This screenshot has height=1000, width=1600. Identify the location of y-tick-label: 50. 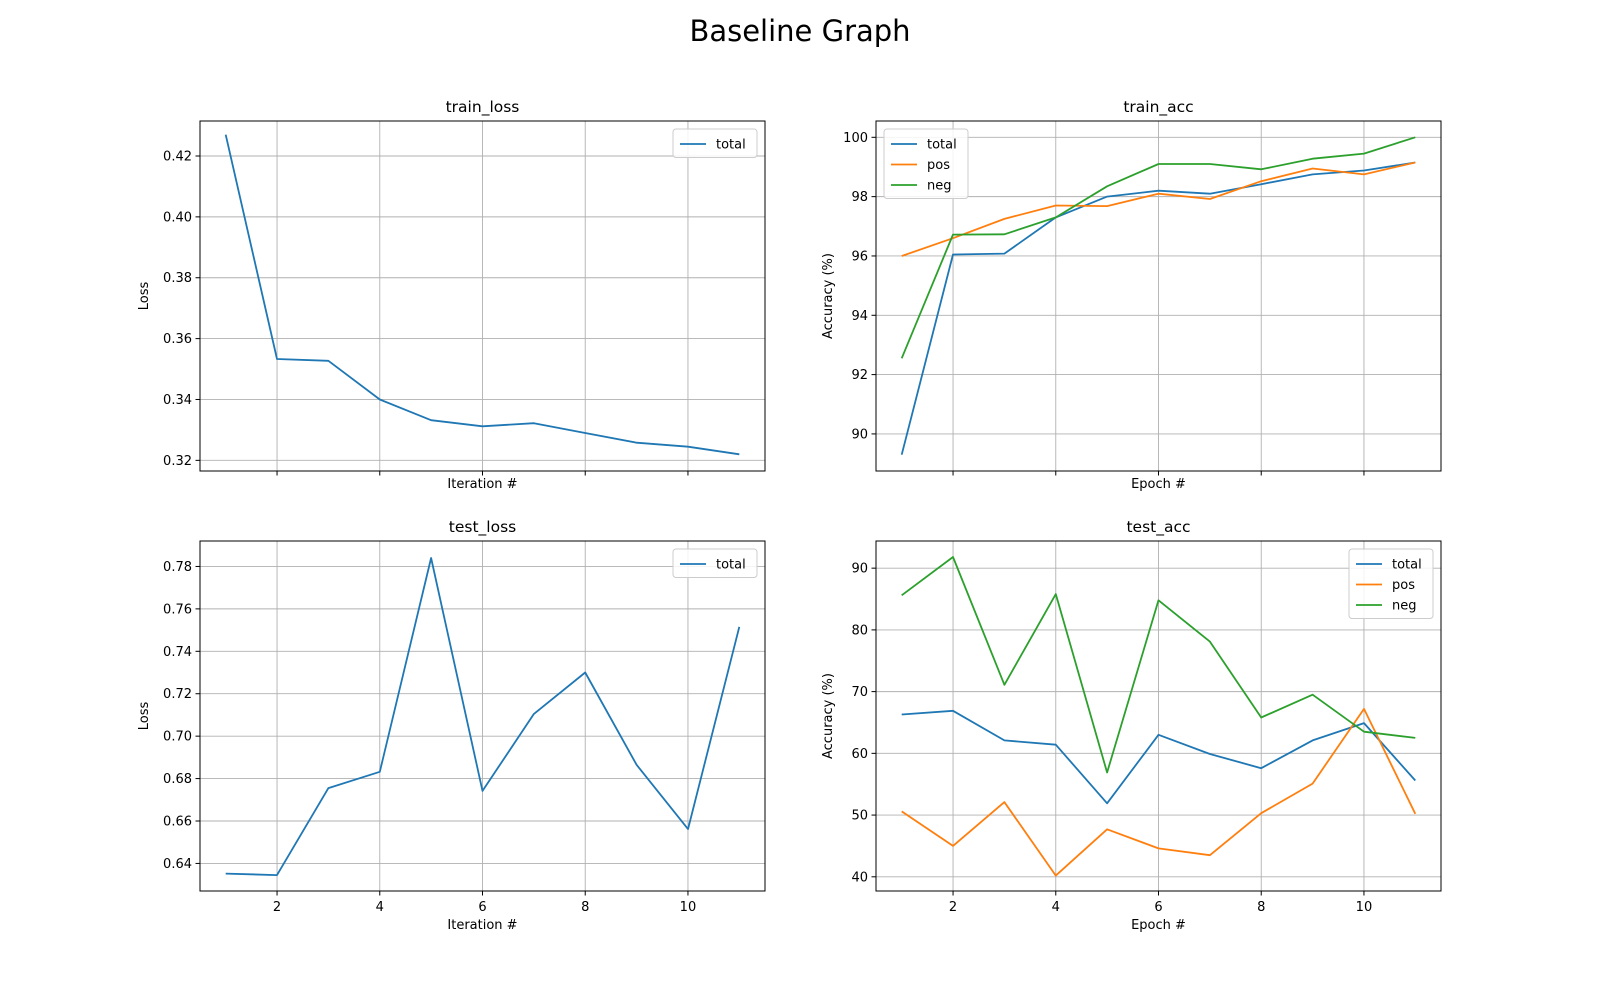
(859, 816).